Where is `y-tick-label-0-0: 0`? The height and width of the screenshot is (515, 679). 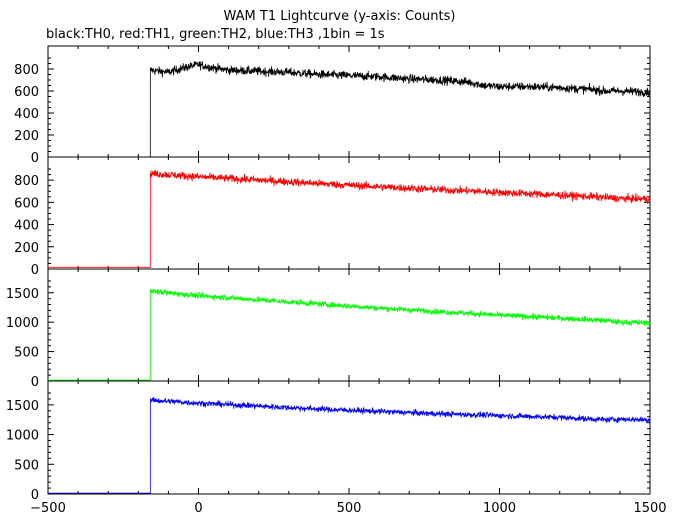
y-tick-label-0-0: 0 is located at coordinates (35, 158).